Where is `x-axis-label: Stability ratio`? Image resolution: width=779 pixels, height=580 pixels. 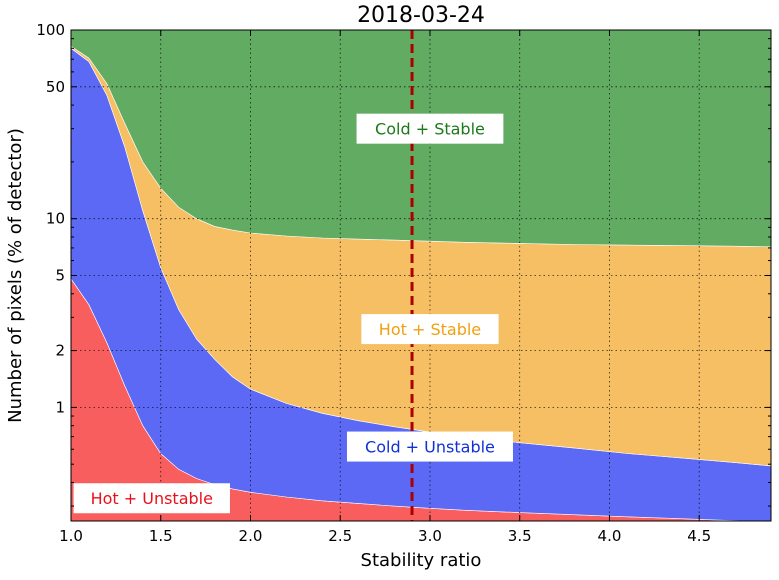
x-axis-label: Stability ratio is located at coordinates (421, 560).